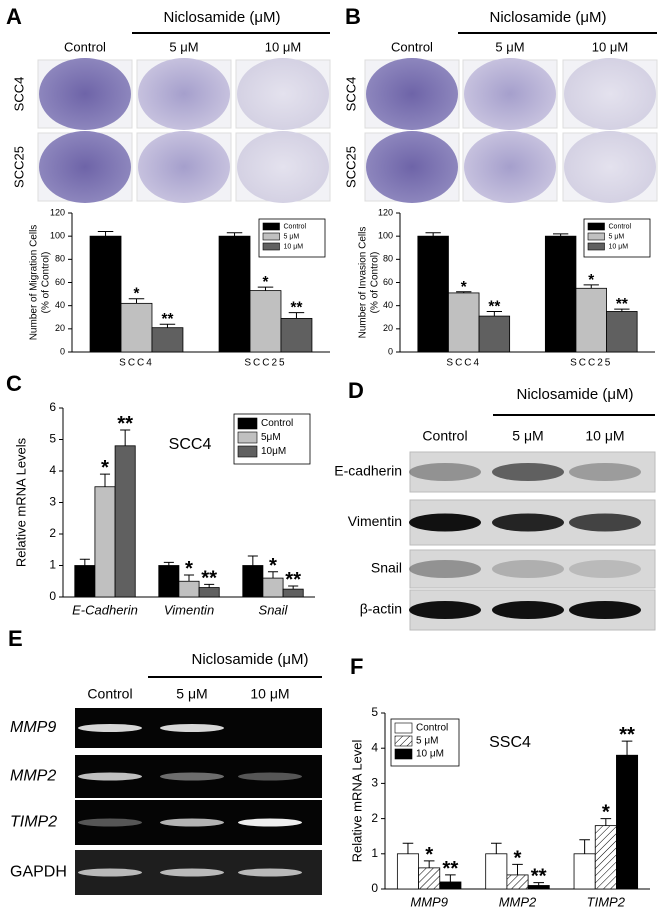  What do you see at coordinates (20, 502) in the screenshot?
I see `y-axis-title: Relative mRNA Levels` at bounding box center [20, 502].